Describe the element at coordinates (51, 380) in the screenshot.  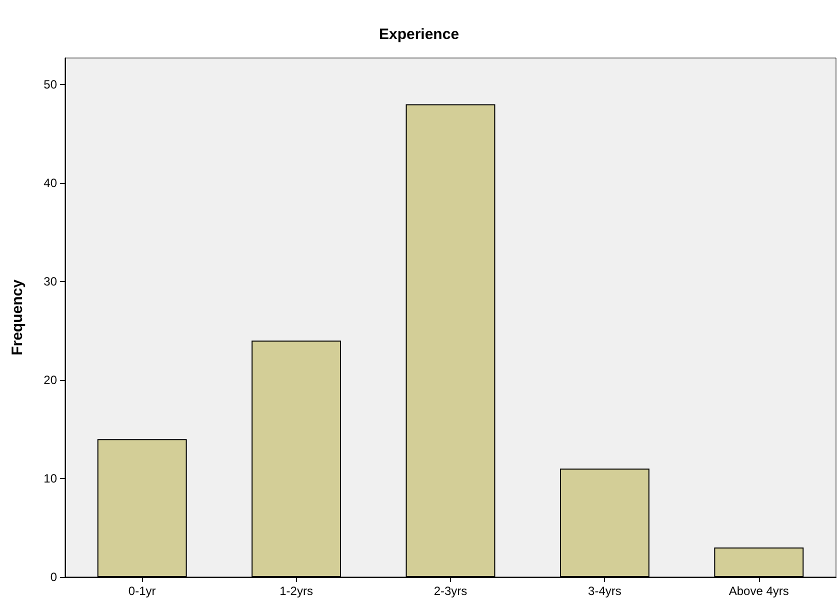
I see `y-tick-label: 20` at that location.